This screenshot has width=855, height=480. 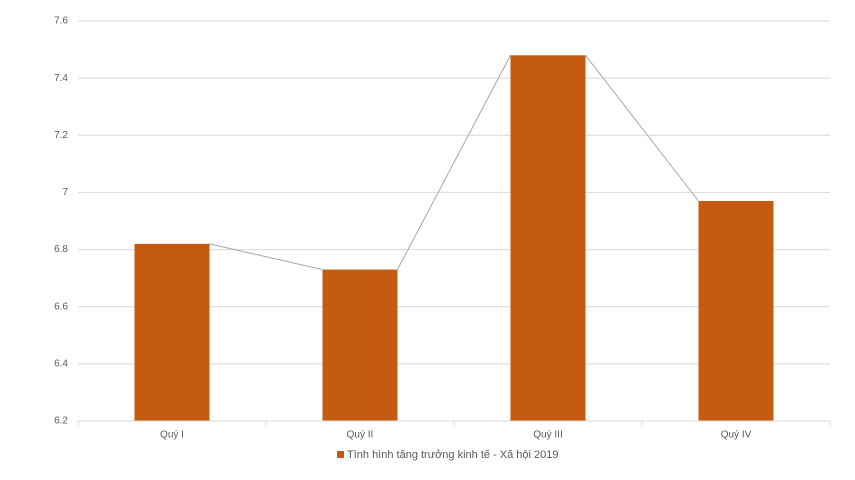 I want to click on y-tick-label: 7.6, so click(x=61, y=21).